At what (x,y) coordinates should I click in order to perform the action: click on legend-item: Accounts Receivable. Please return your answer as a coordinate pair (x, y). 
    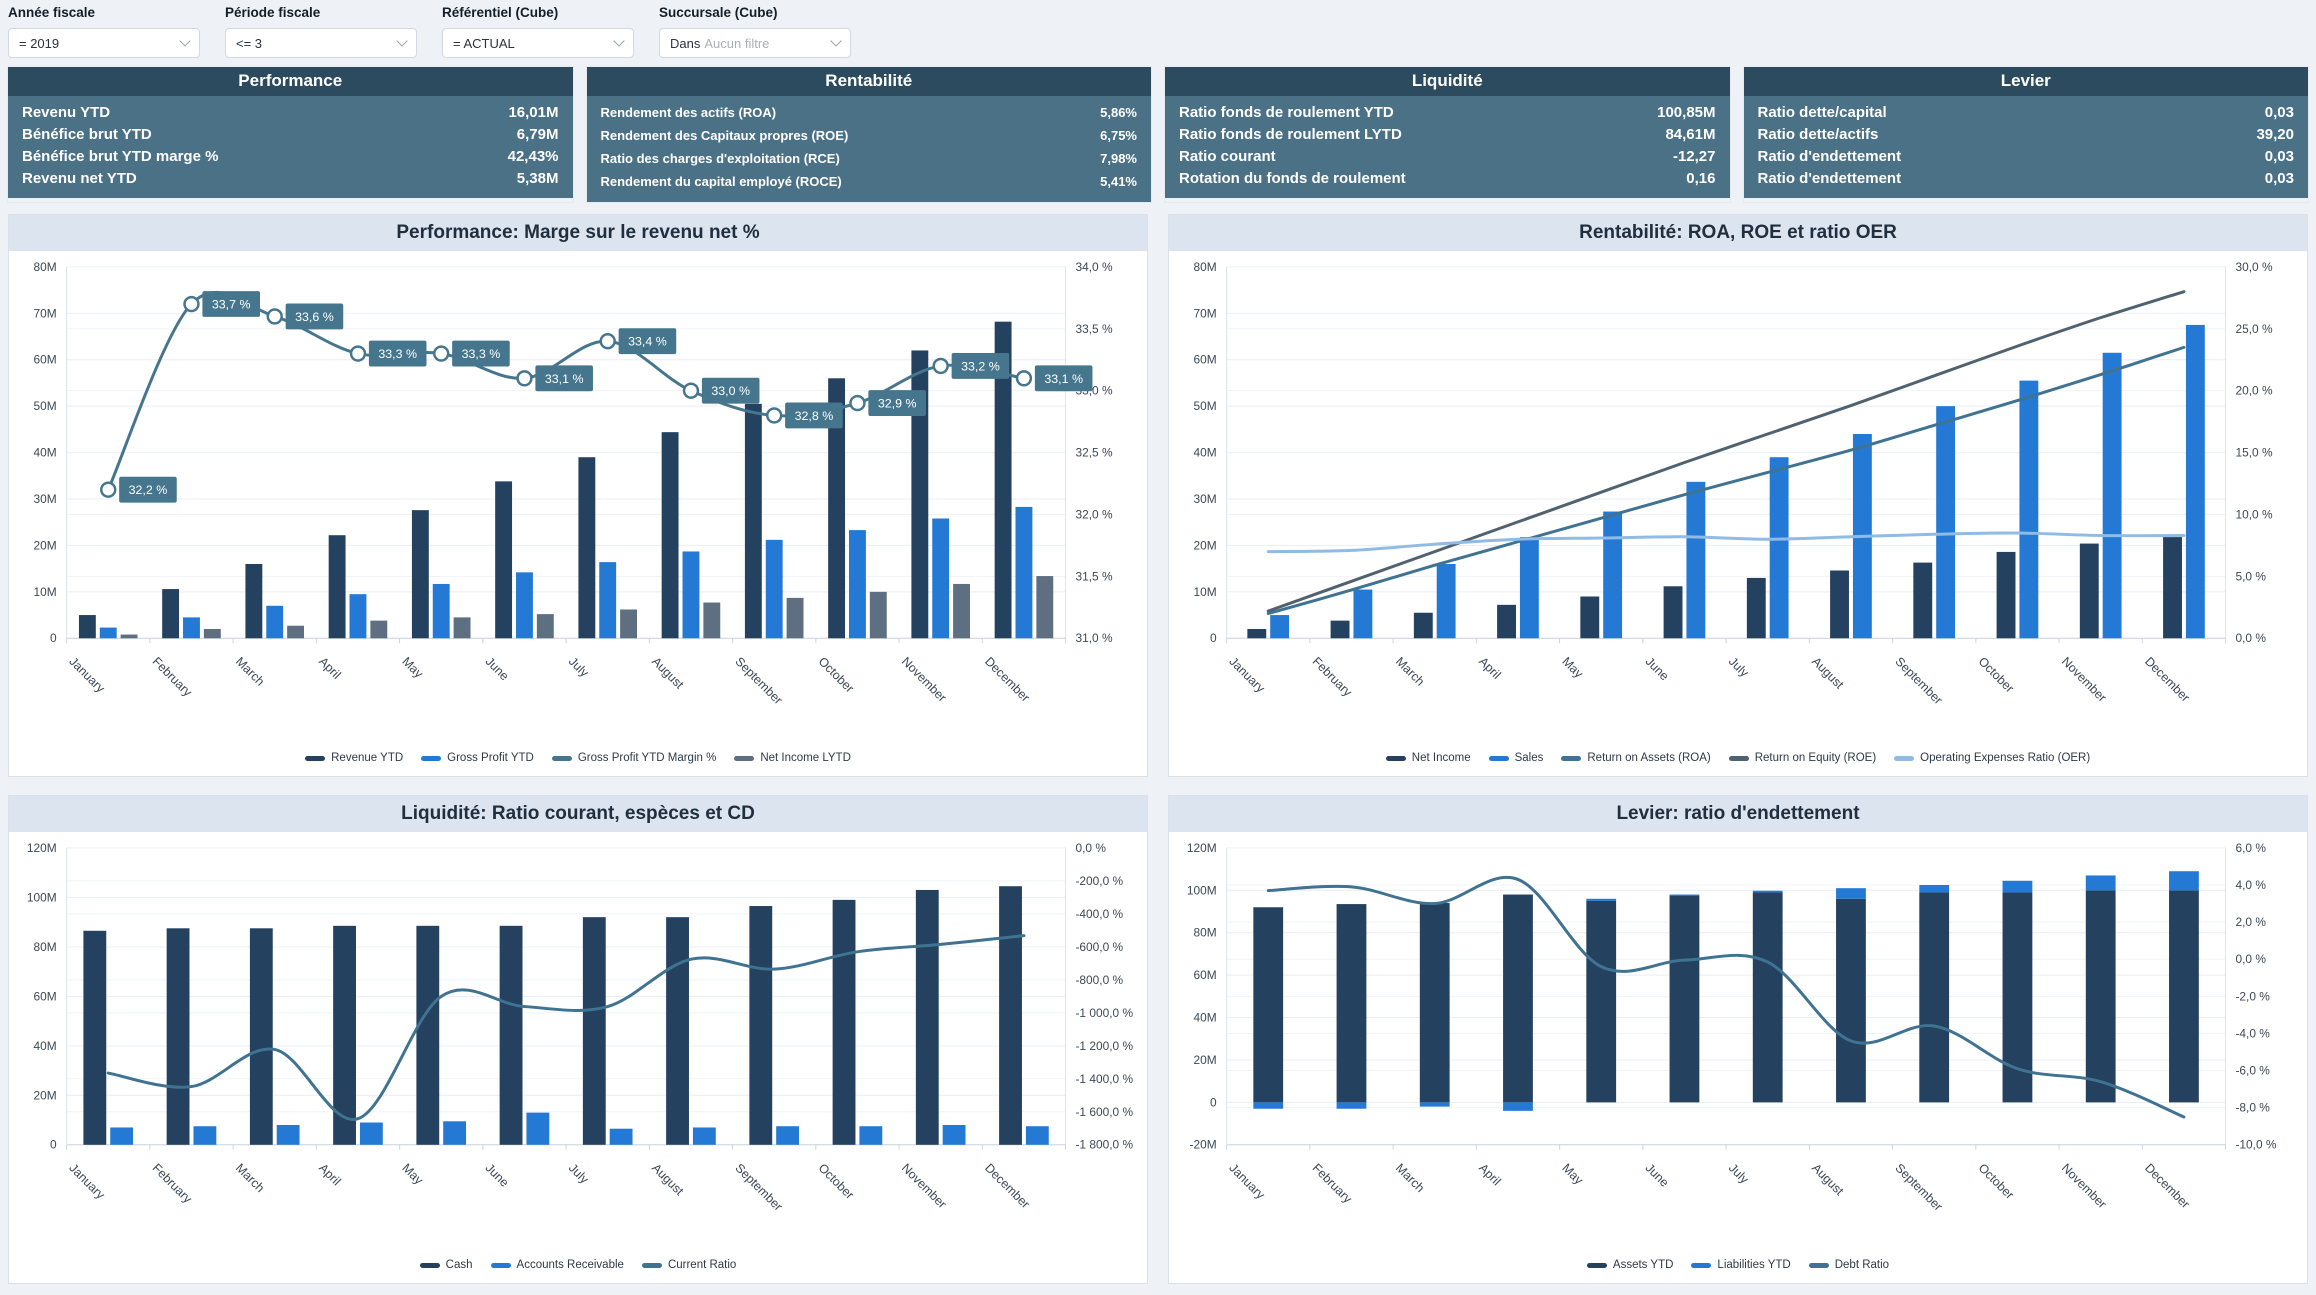
    Looking at the image, I should click on (557, 1265).